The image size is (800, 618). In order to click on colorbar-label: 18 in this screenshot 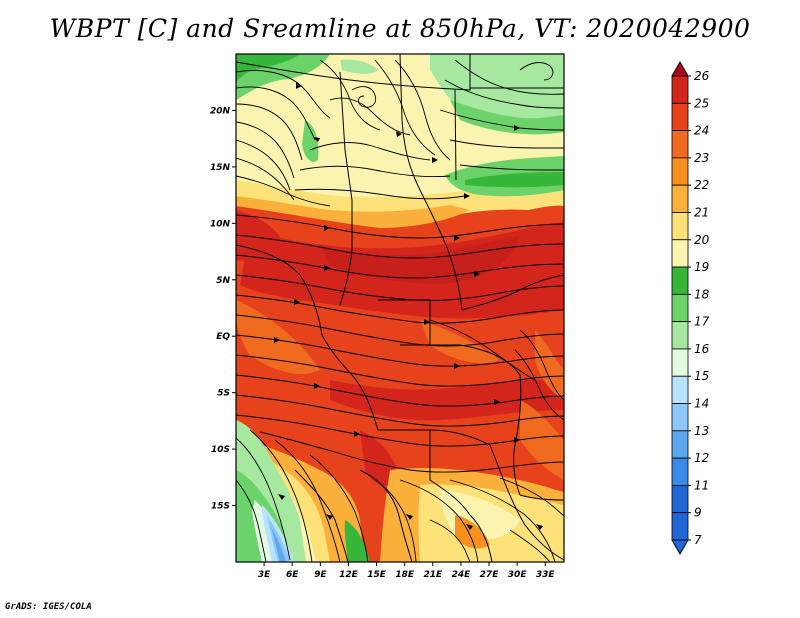, I will do `click(702, 294)`.